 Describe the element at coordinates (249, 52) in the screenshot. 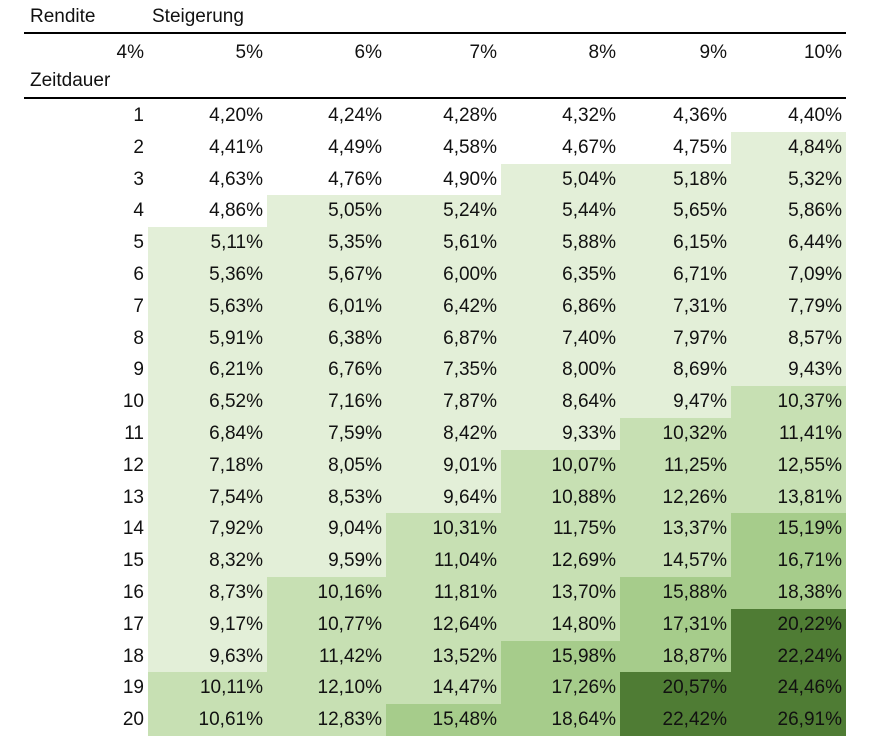

I see `rate-header-1: 5%` at that location.